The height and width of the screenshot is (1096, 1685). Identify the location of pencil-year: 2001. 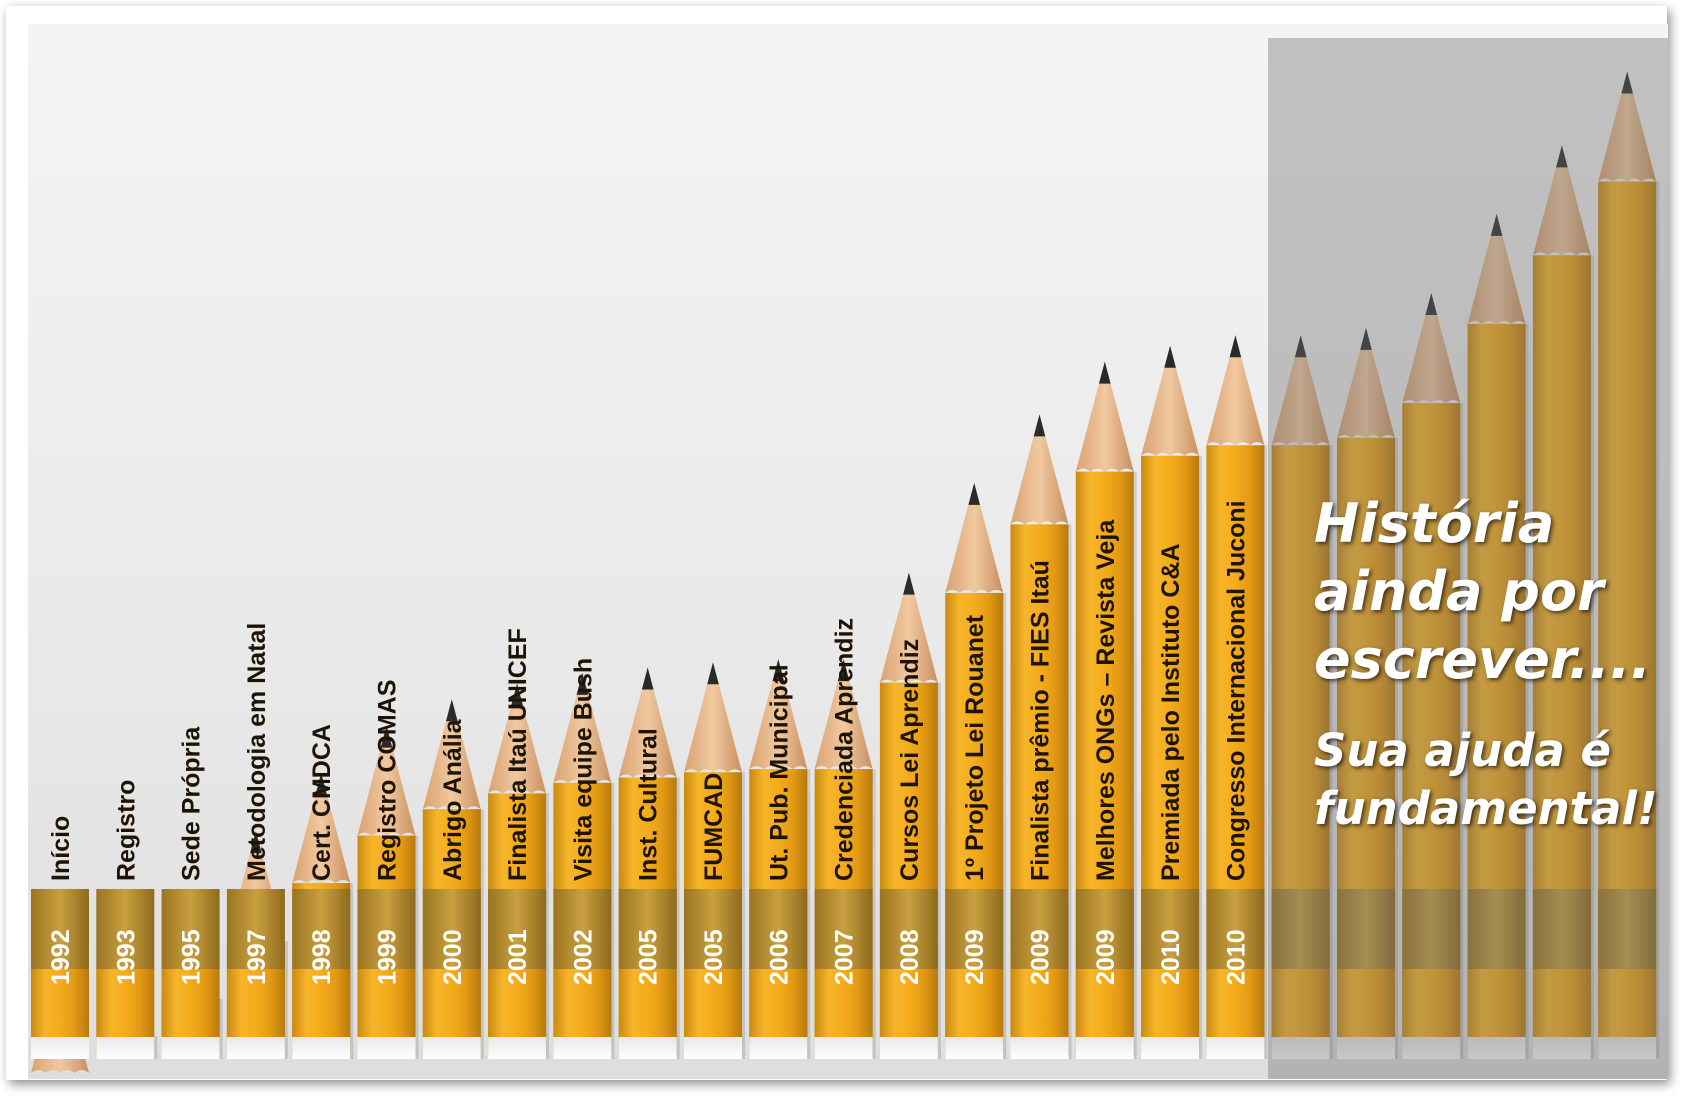
(518, 957).